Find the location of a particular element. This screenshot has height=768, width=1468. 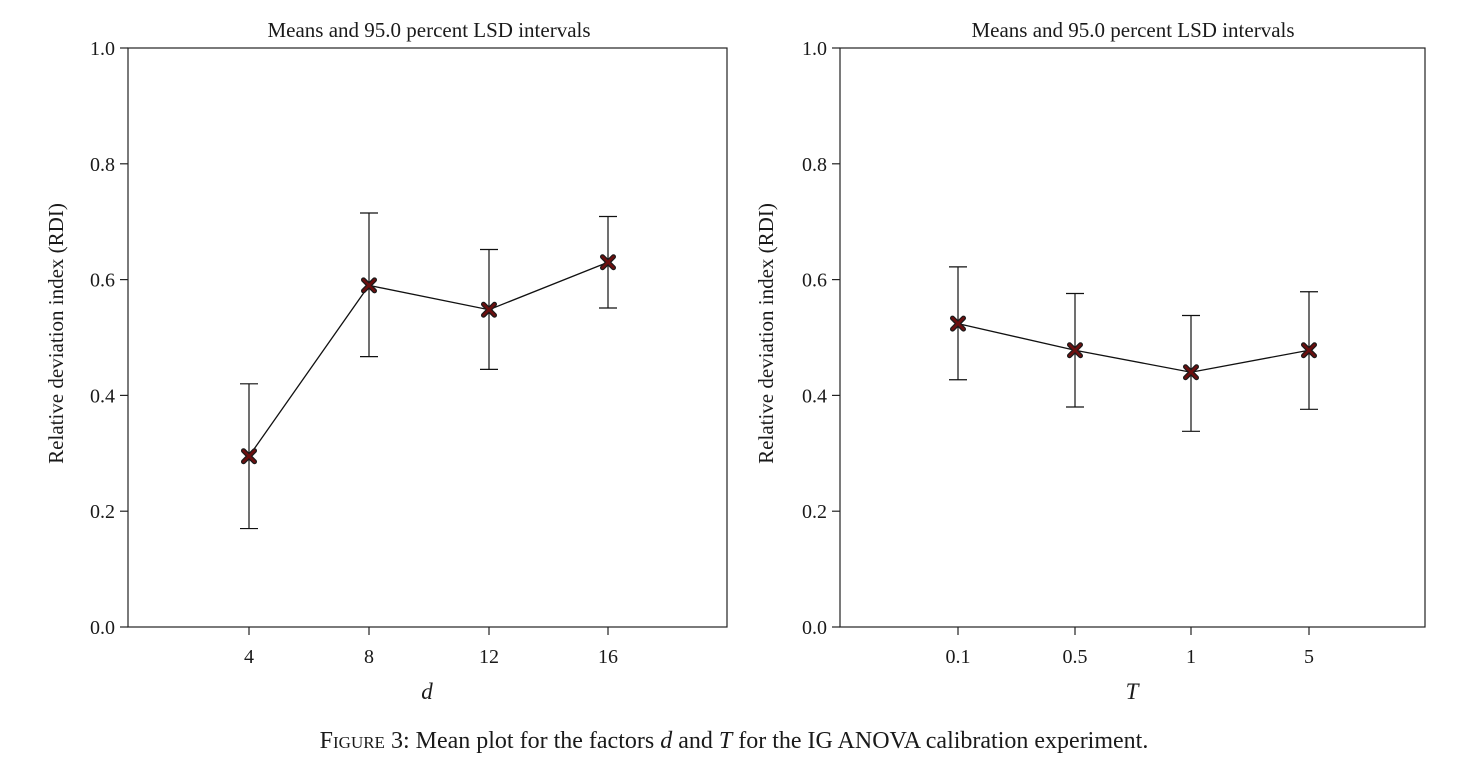

x-axis-label: d is located at coordinates (427, 691).